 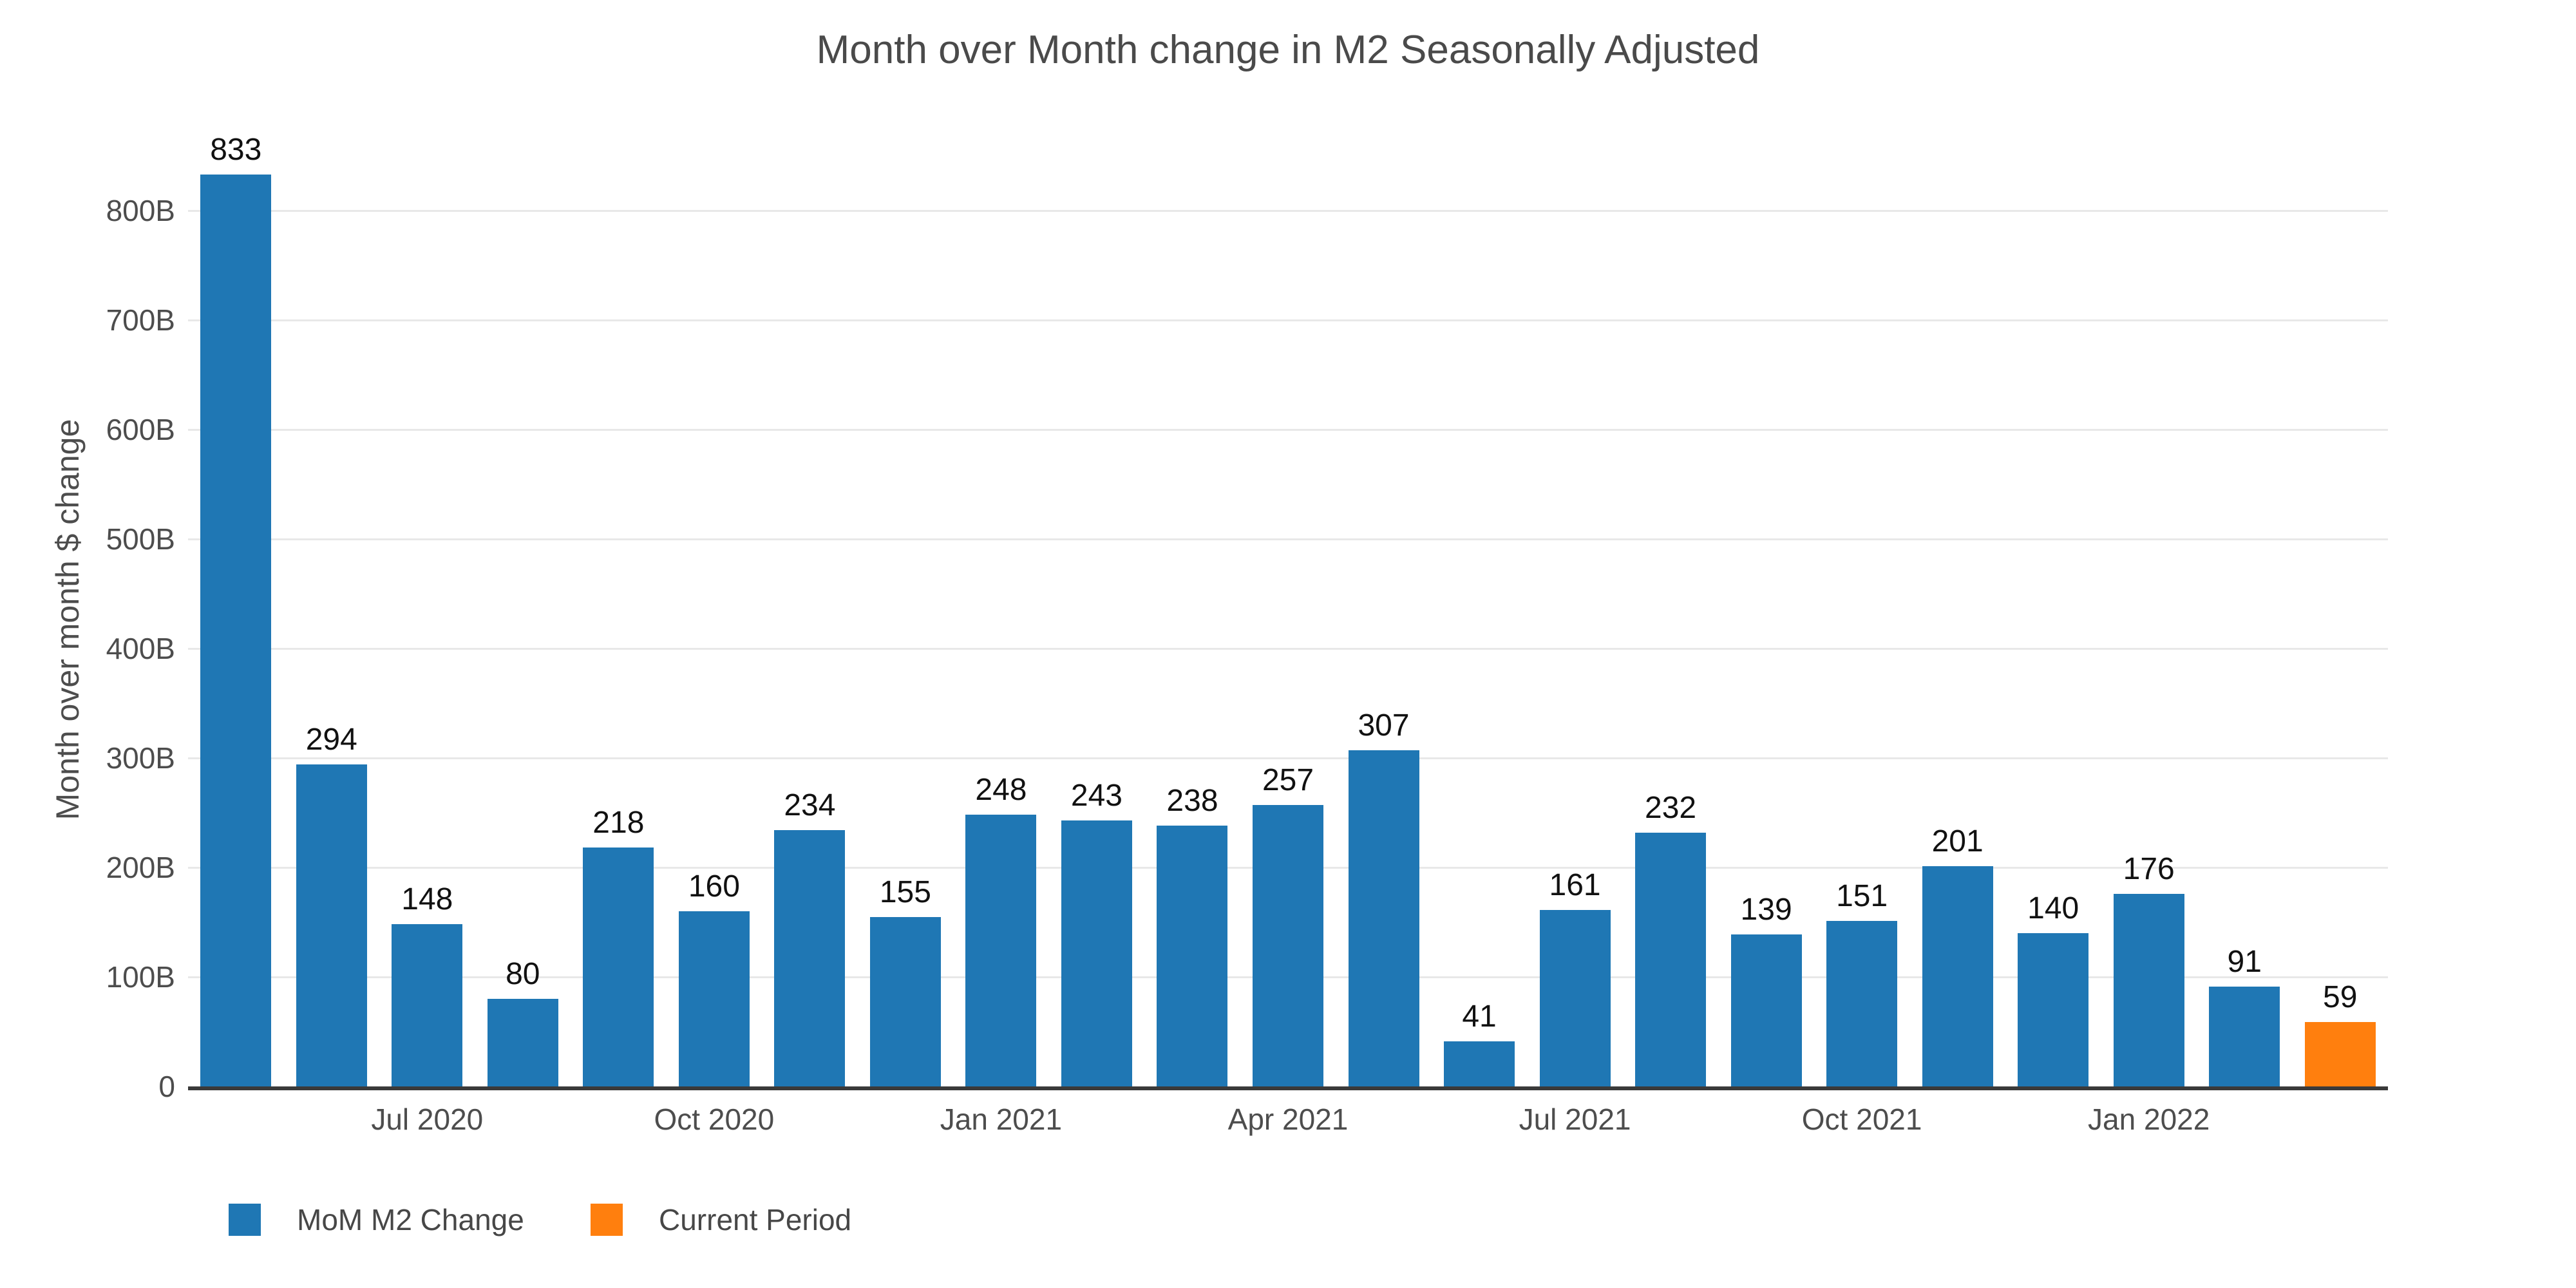 I want to click on bar-value-label: 161, so click(x=1575, y=885).